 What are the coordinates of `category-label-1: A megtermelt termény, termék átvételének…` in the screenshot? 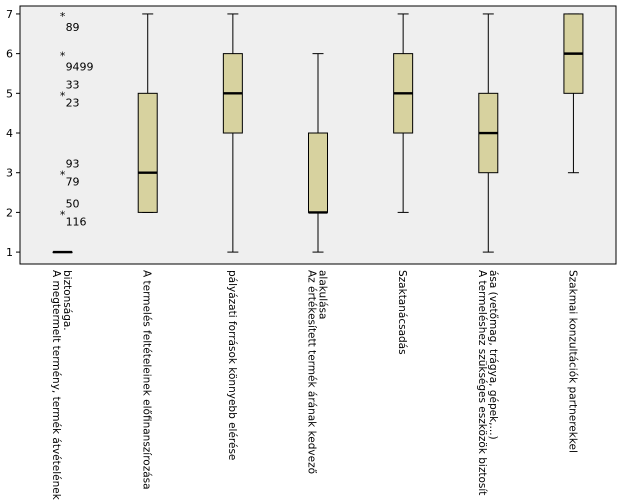 It's located at (61, 385).